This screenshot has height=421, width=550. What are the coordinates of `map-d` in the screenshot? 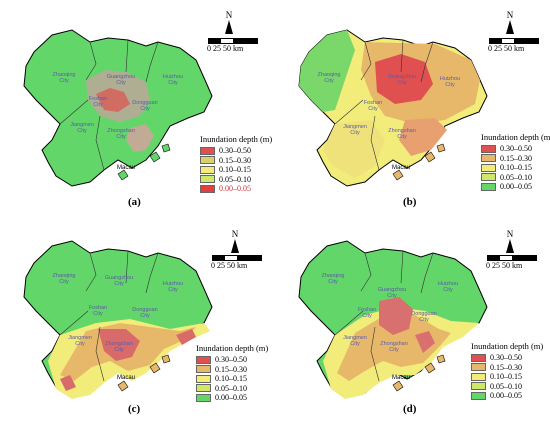 It's located at (393, 319).